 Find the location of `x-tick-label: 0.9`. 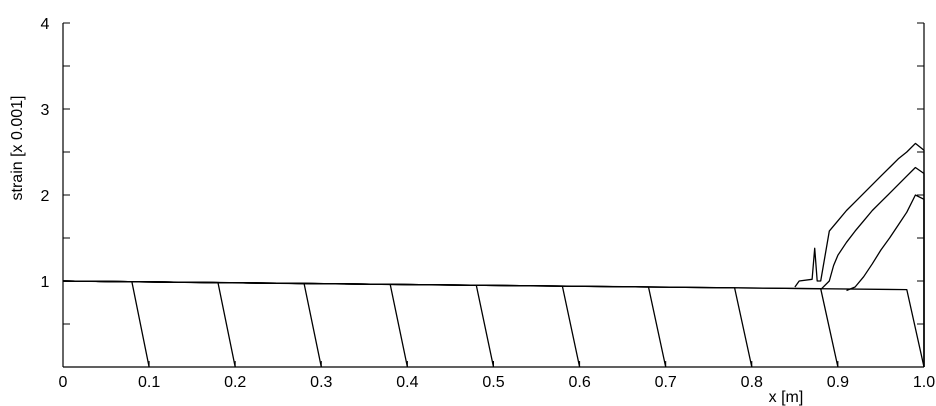

x-tick-label: 0.9 is located at coordinates (838, 382).